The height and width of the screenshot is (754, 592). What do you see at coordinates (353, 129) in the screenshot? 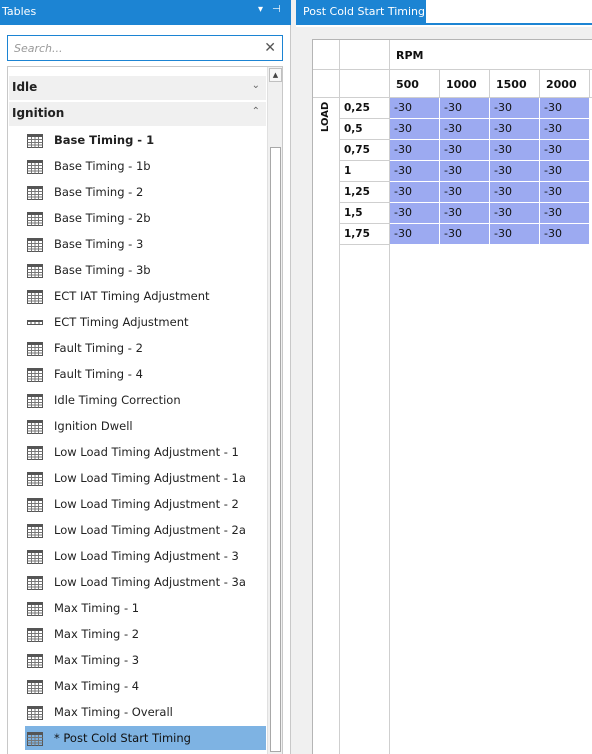
I see `row-header: 0,5` at bounding box center [353, 129].